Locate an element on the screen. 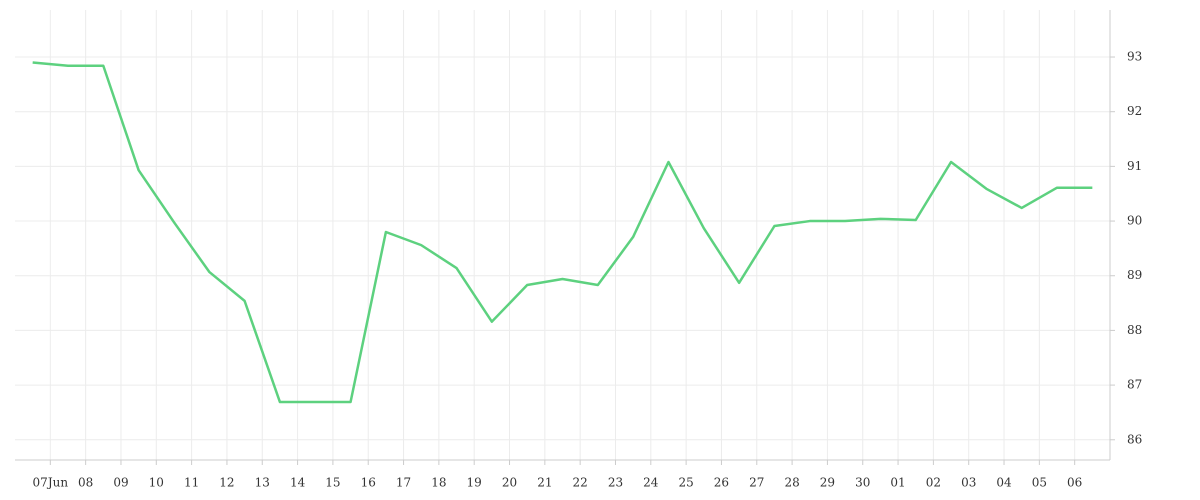  y-tick-label: 86 is located at coordinates (1134, 439).